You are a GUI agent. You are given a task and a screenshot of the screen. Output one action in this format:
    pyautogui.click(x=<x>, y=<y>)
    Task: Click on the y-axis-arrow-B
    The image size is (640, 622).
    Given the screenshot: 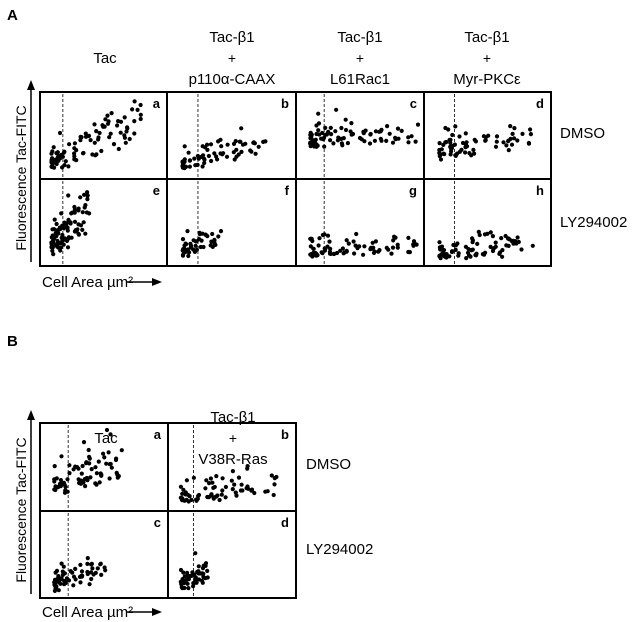 What is the action you would take?
    pyautogui.click(x=31, y=502)
    